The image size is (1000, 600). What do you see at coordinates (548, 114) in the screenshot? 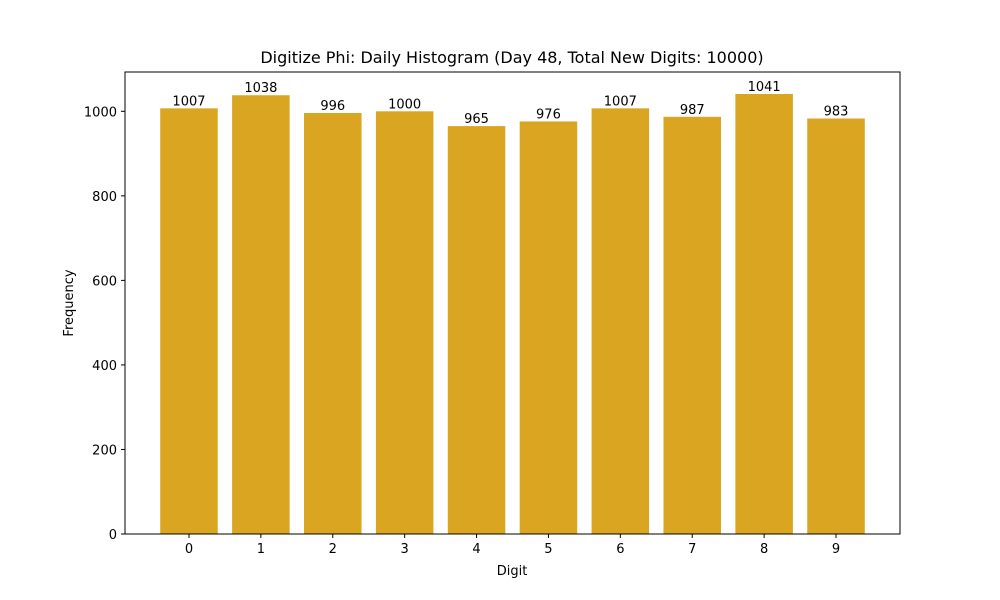
I see `bar-value-label: 976` at bounding box center [548, 114].